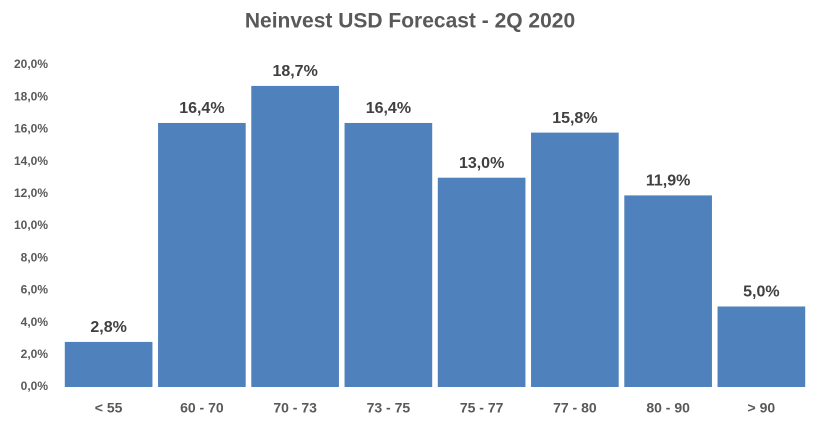  Describe the element at coordinates (668, 408) in the screenshot. I see `x-tick-label: 80 - 90` at that location.